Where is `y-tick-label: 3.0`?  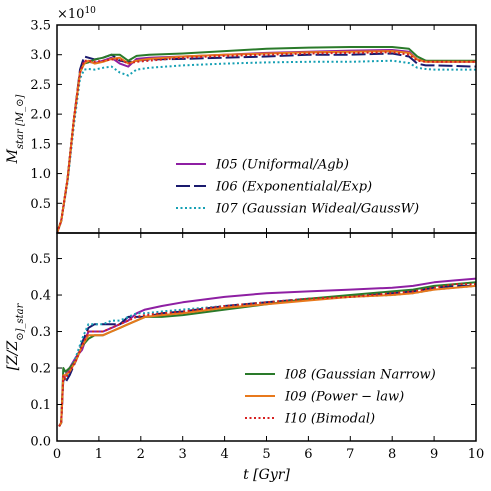
y-tick-label: 3.0 is located at coordinates (40, 55).